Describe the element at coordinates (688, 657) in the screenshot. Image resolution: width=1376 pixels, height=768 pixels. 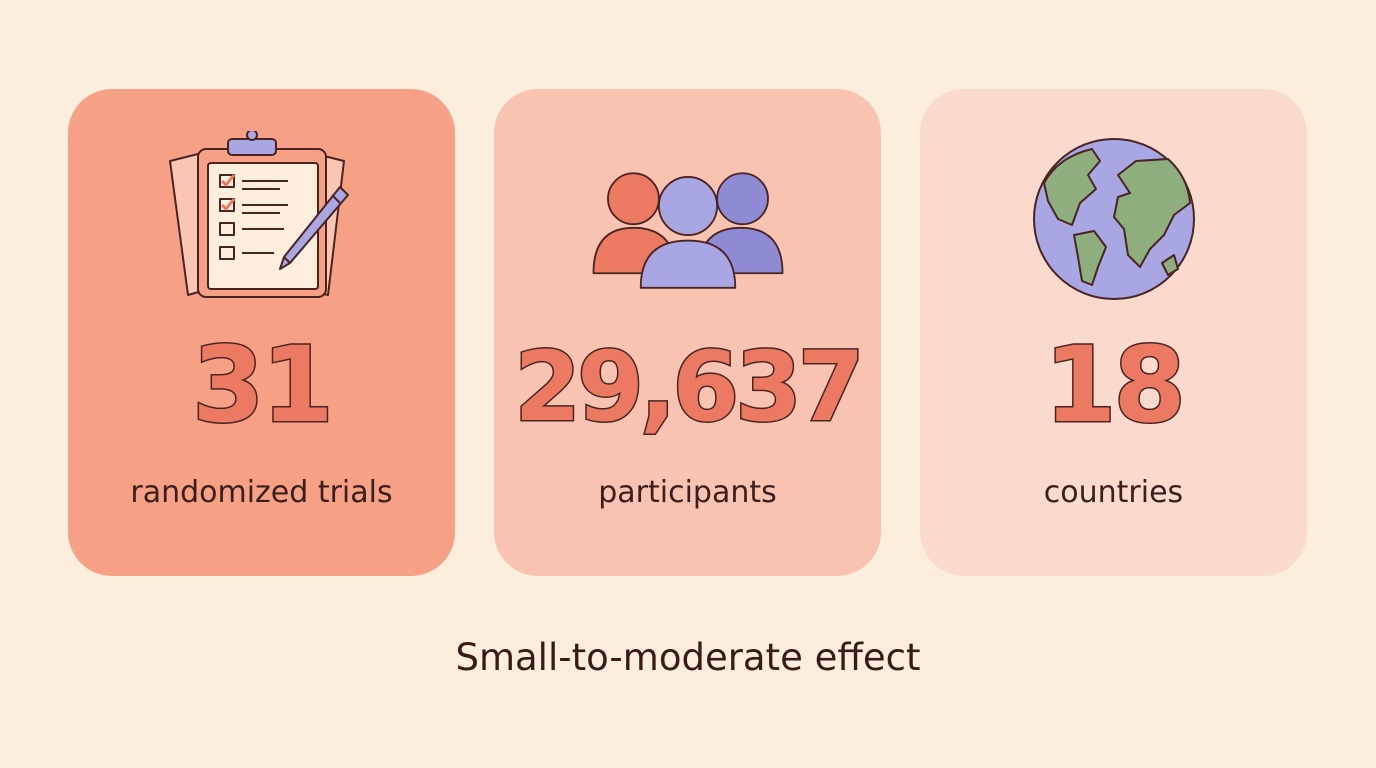
I see `summary-caption: Small-to-moderate effect` at that location.